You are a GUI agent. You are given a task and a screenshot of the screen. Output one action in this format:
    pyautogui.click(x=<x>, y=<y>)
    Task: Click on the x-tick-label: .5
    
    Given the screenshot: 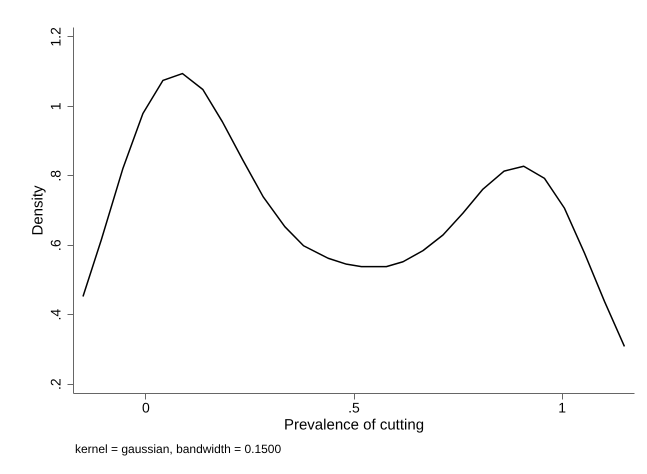 What is the action you would take?
    pyautogui.click(x=354, y=408)
    